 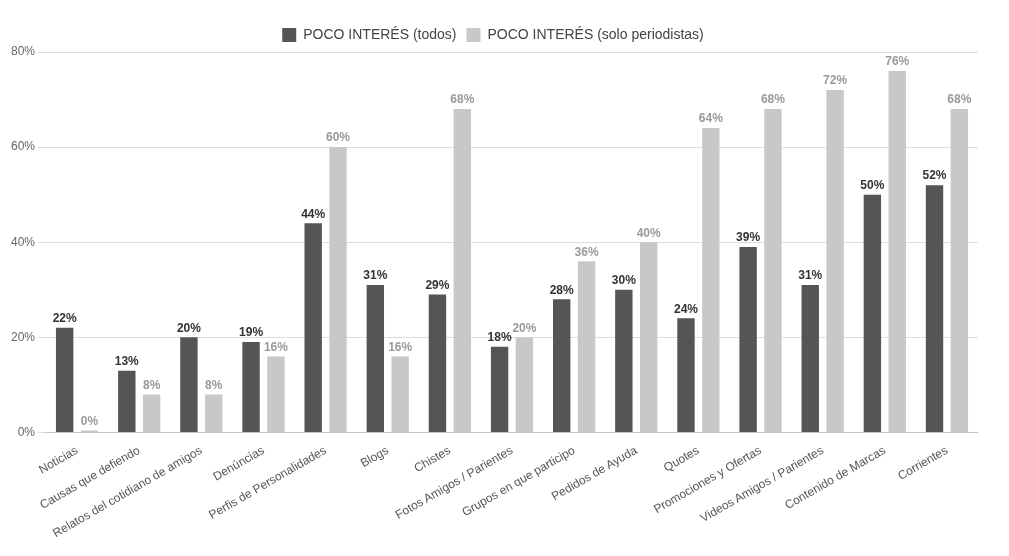 What do you see at coordinates (338, 137) in the screenshot?
I see `data-label: 60%` at bounding box center [338, 137].